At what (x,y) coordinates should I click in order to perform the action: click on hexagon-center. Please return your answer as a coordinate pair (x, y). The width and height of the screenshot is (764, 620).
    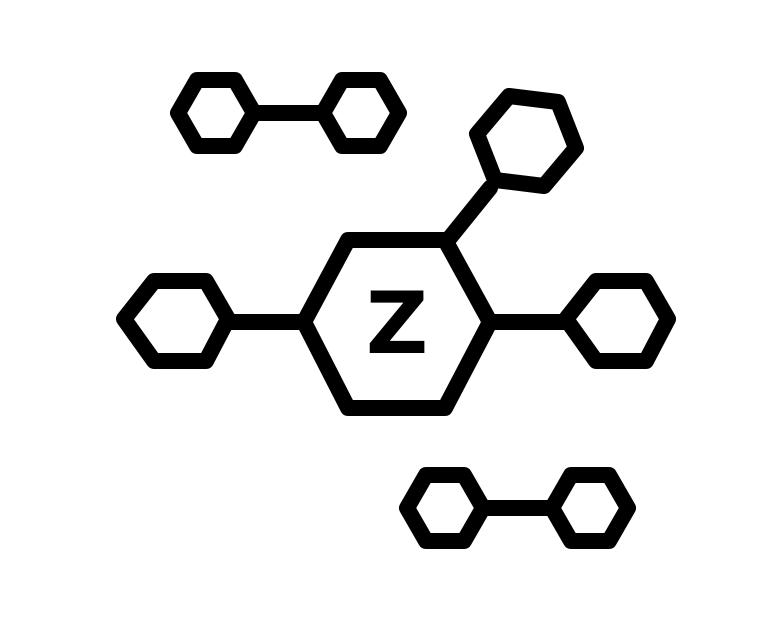
    Looking at the image, I should click on (397, 324).